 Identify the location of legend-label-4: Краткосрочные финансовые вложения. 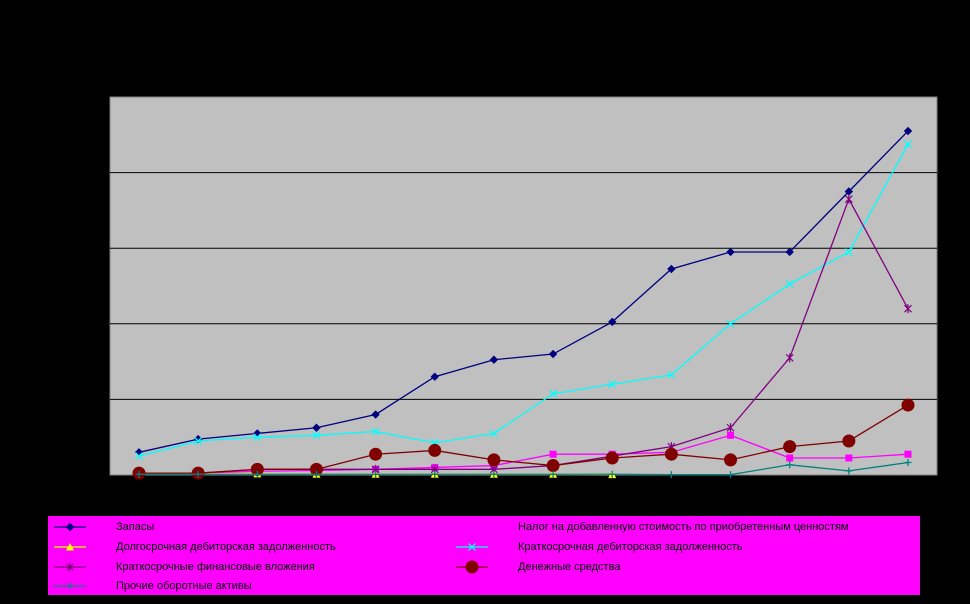
(215, 567).